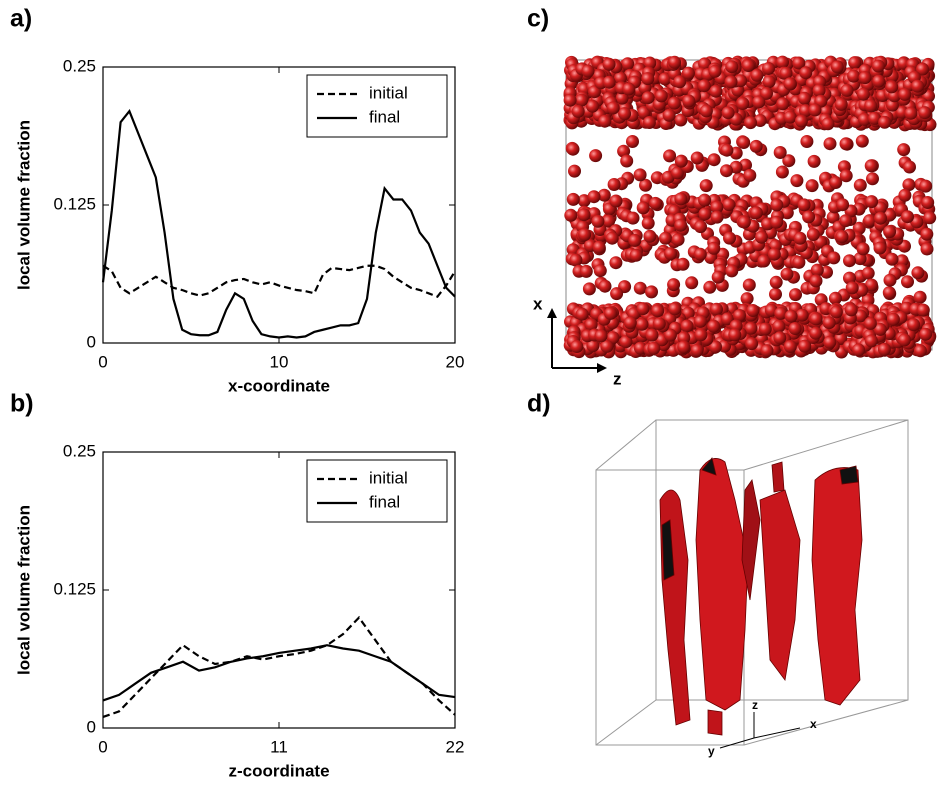  What do you see at coordinates (22, 404) in the screenshot?
I see `panel-label: b)` at bounding box center [22, 404].